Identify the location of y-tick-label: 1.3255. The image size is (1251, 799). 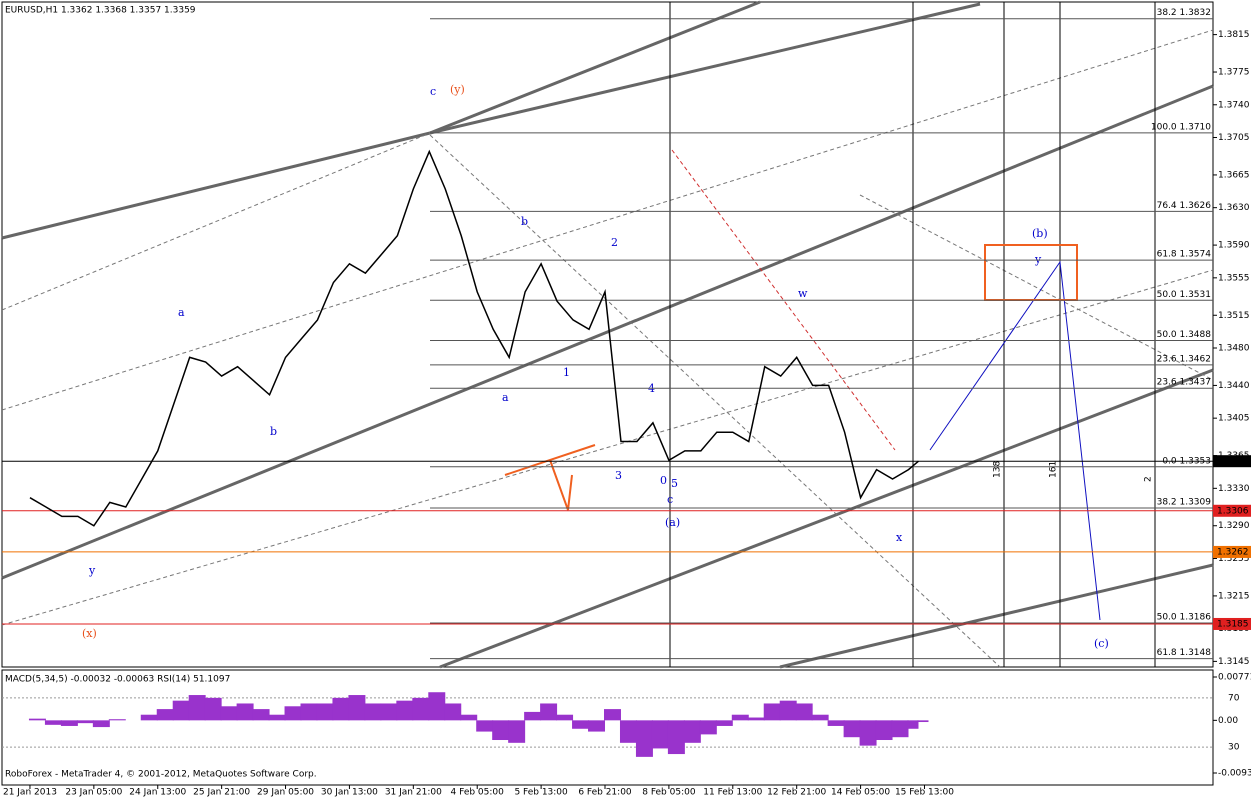
(1234, 559).